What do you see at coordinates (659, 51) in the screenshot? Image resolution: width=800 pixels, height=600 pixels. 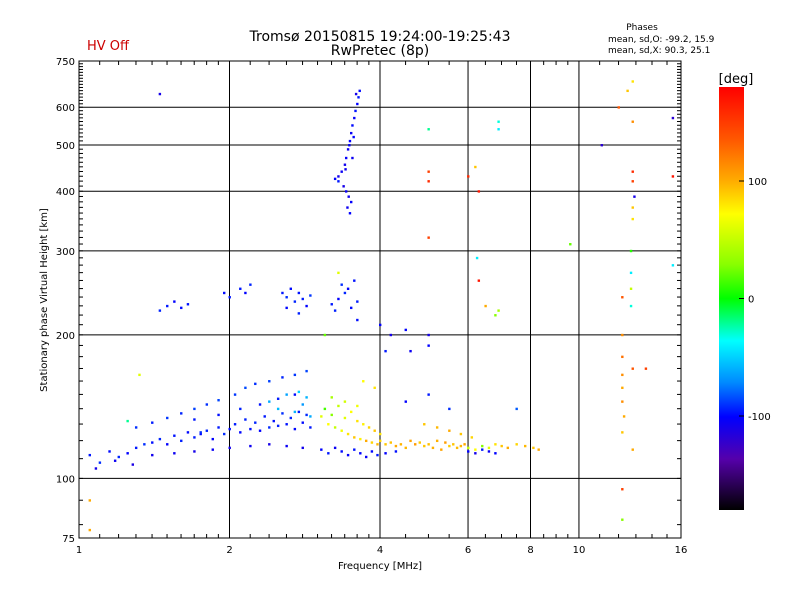 I see `phases-x-stats: mean, sd,X: 90.3, 25.1` at bounding box center [659, 51].